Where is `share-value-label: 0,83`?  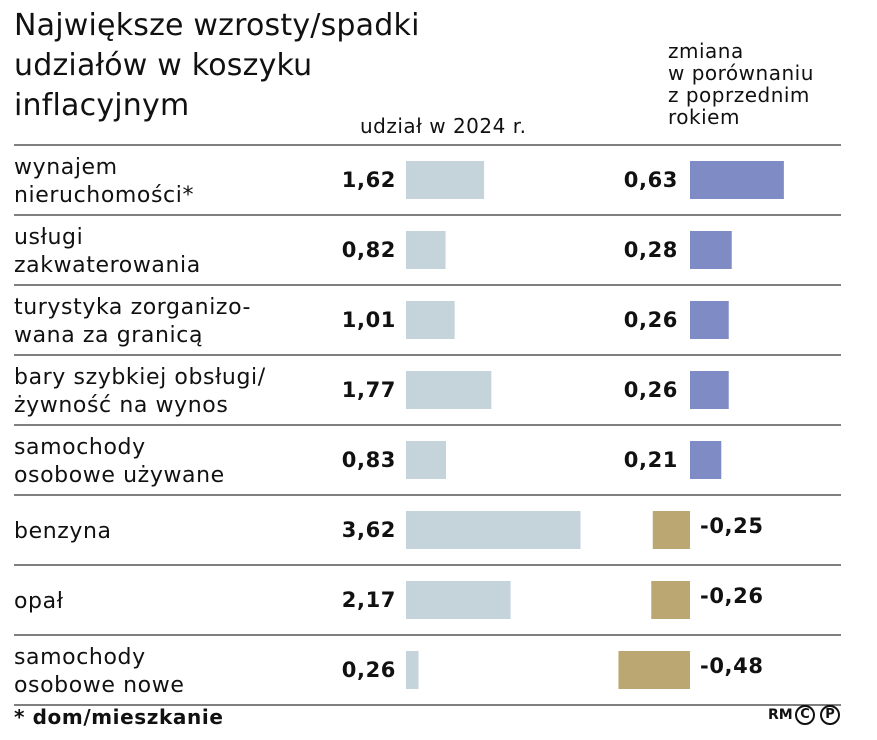
share-value-label: 0,83 is located at coordinates (369, 460).